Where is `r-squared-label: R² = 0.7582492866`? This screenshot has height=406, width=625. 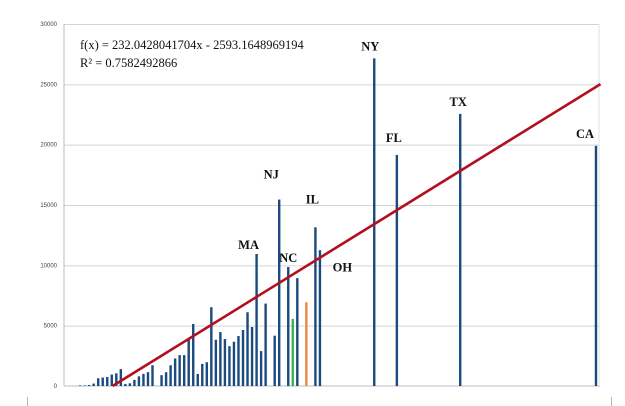 r-squared-label: R² = 0.7582492866 is located at coordinates (129, 63).